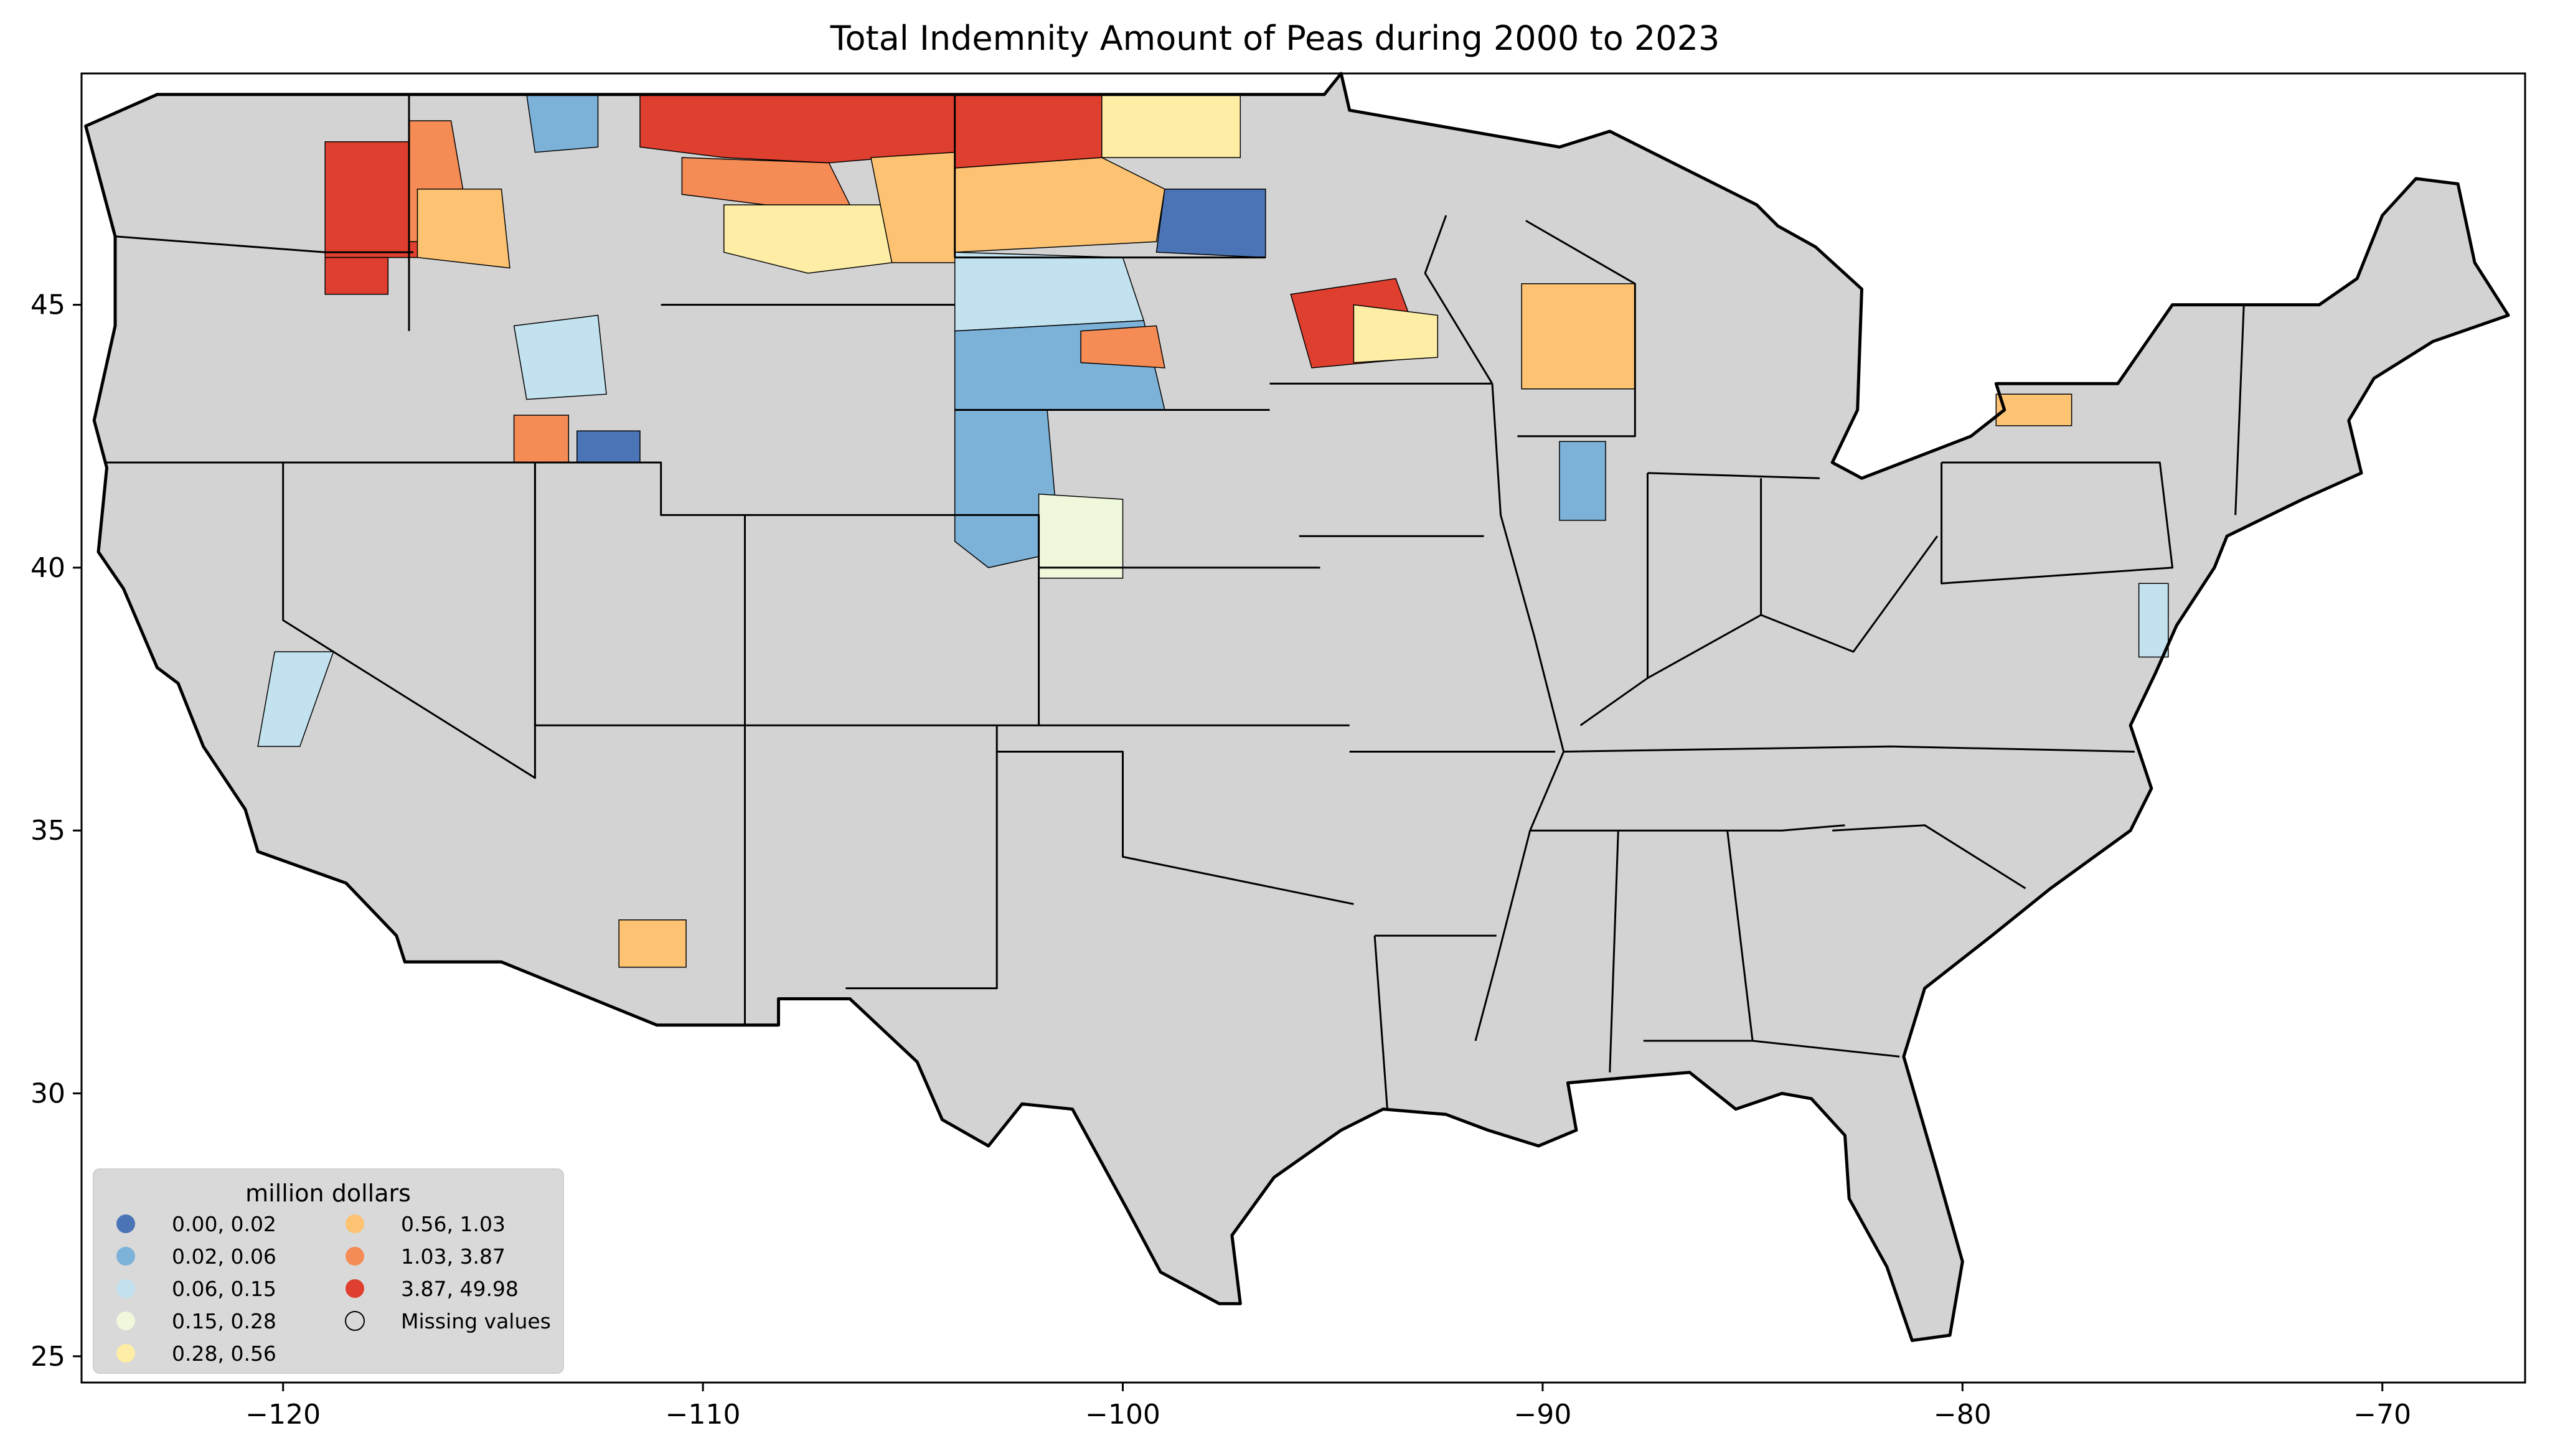  Describe the element at coordinates (48, 1357) in the screenshot. I see `y-tick-label: 25` at that location.